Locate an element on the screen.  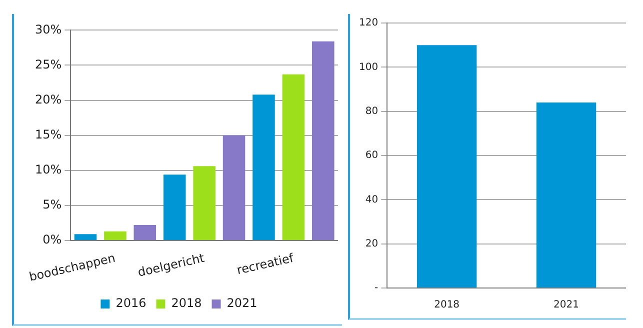
y-tick-label: 30% is located at coordinates (48, 29).